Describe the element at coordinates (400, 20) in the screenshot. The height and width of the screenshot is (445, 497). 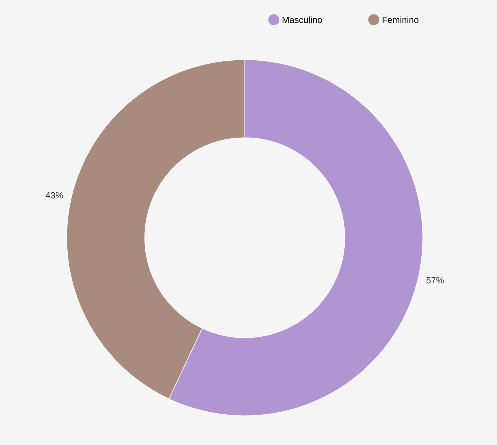
I see `legend-label: Feminino` at that location.